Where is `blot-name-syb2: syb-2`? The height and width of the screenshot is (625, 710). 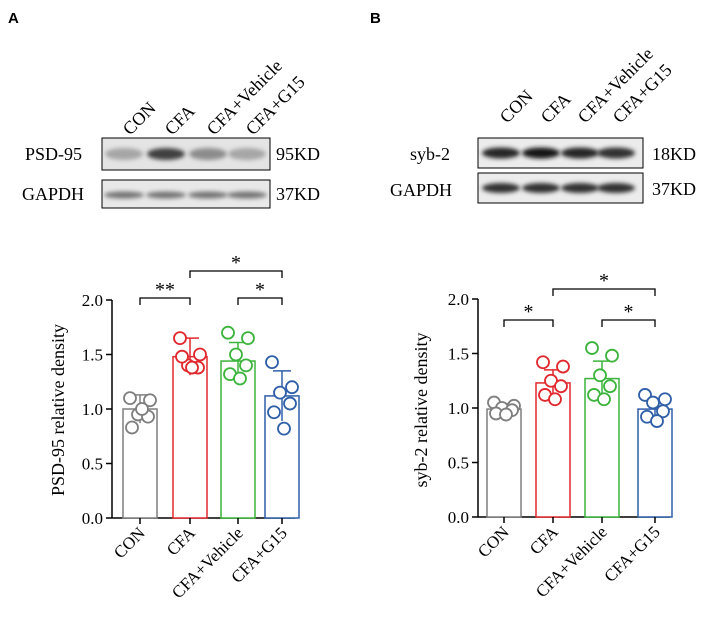 blot-name-syb2: syb-2 is located at coordinates (430, 154).